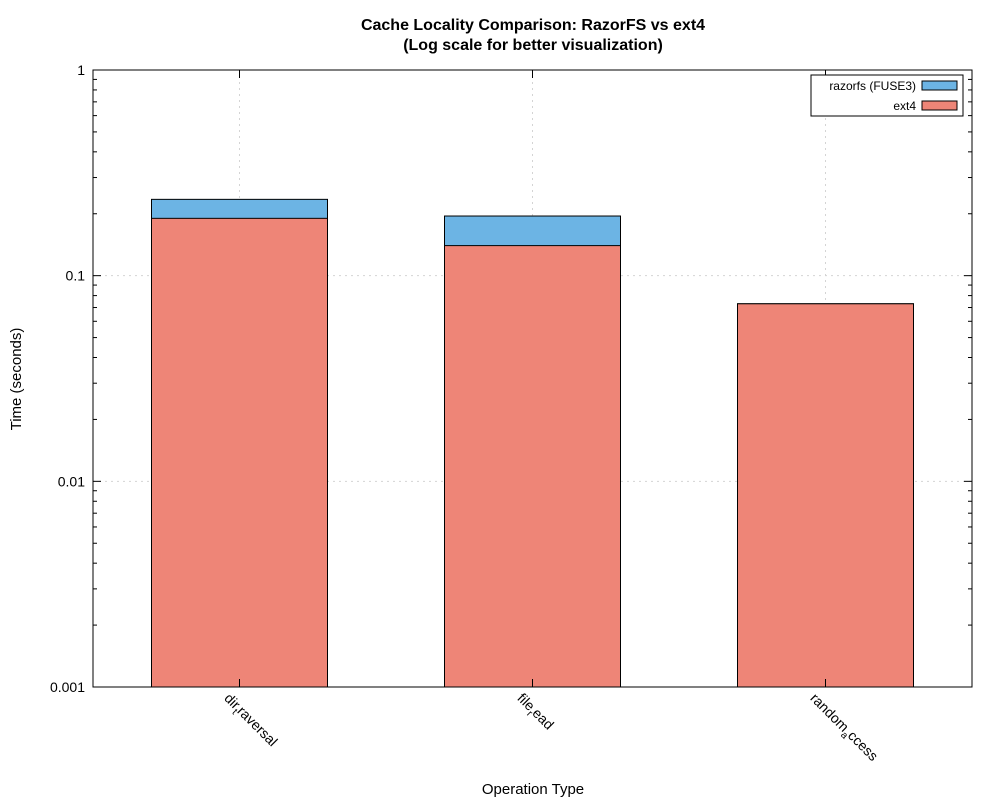 The height and width of the screenshot is (800, 1000). I want to click on x-tick-label: dirtraversal, so click(250, 721).